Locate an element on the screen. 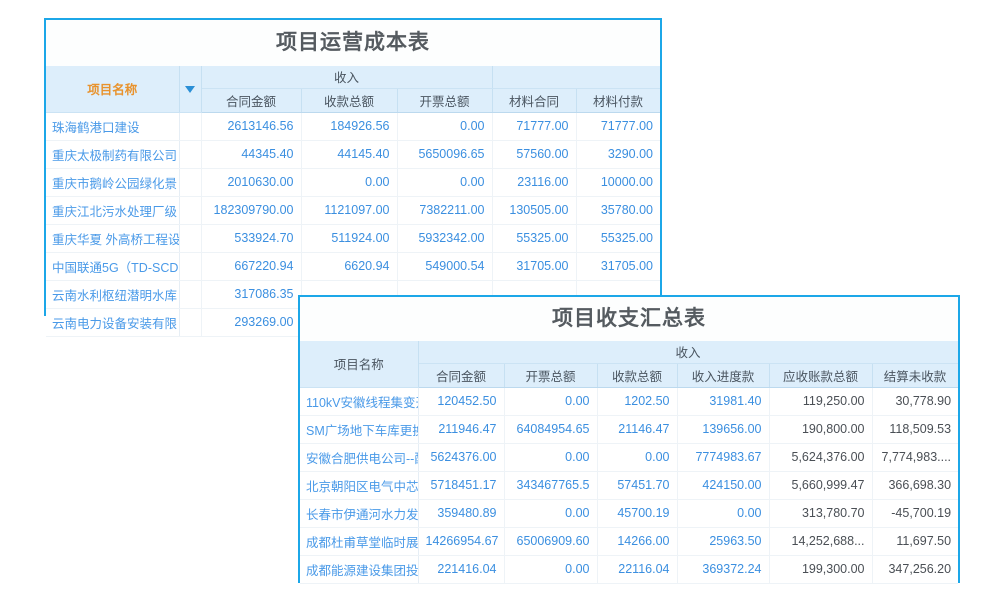 Image resolution: width=1000 pixels, height=600 pixels. column-header-invoiced-total: 开票总额 is located at coordinates (445, 100).